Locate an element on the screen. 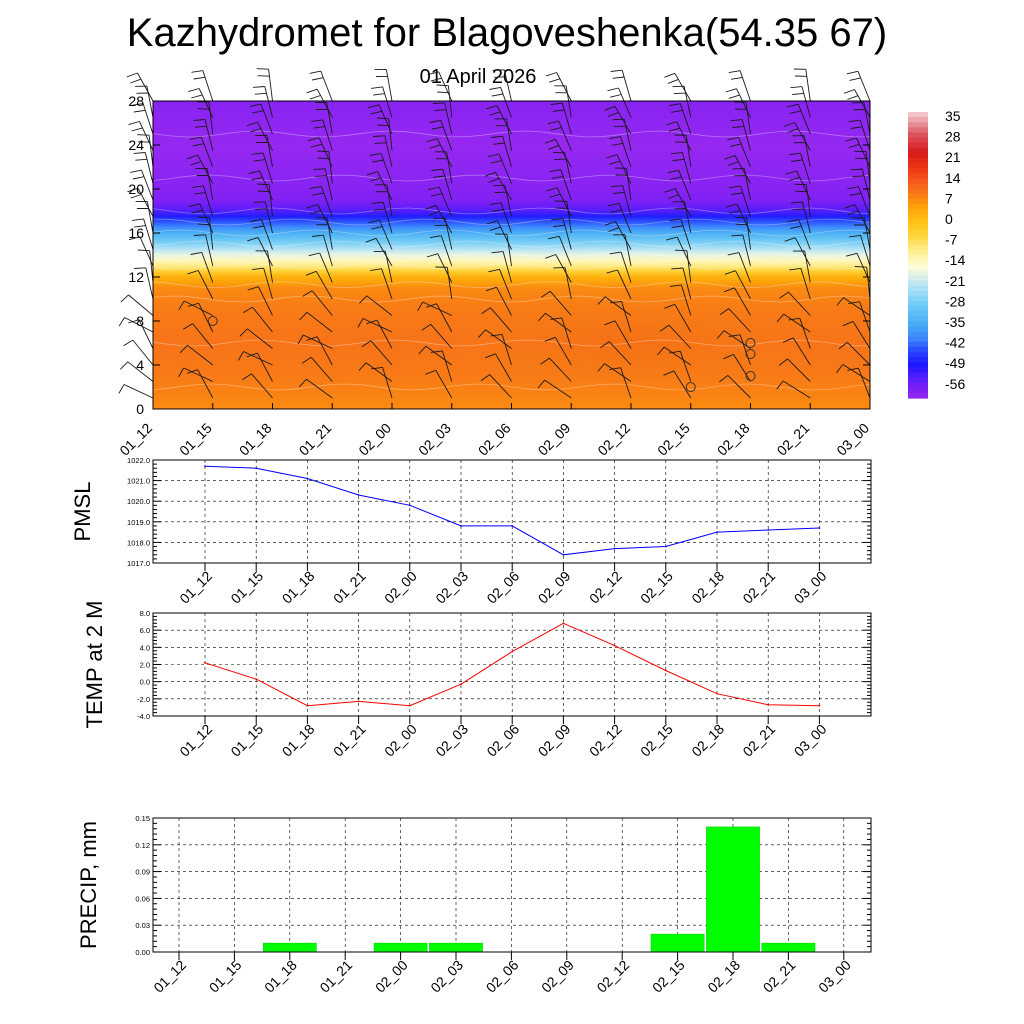 This screenshot has width=1024, height=1024. x-tick-label: 01_21 is located at coordinates (349, 740).